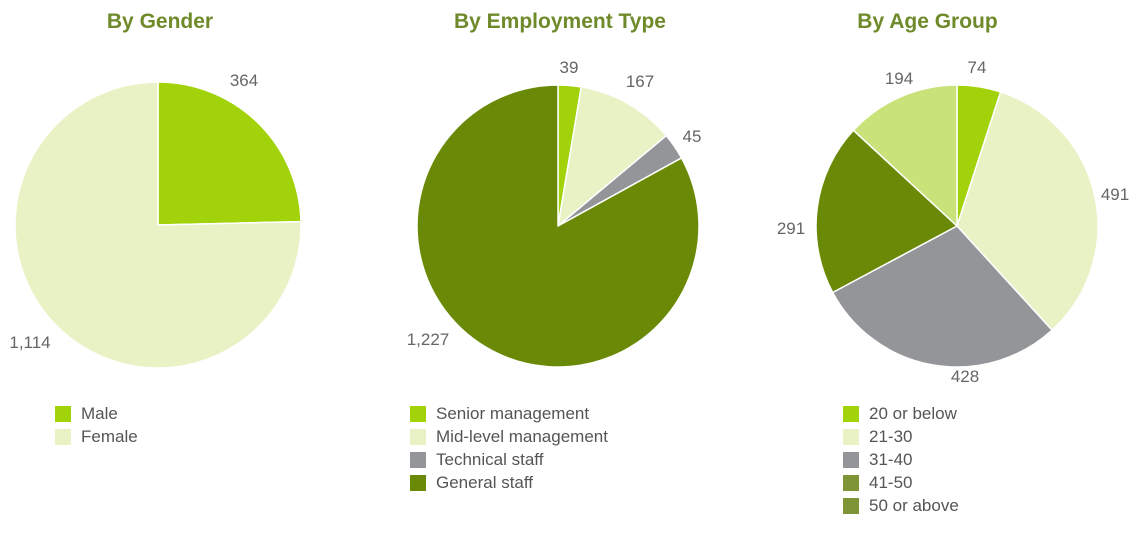 This screenshot has width=1145, height=542. I want to click on data-label-21-30: 491, so click(1115, 194).